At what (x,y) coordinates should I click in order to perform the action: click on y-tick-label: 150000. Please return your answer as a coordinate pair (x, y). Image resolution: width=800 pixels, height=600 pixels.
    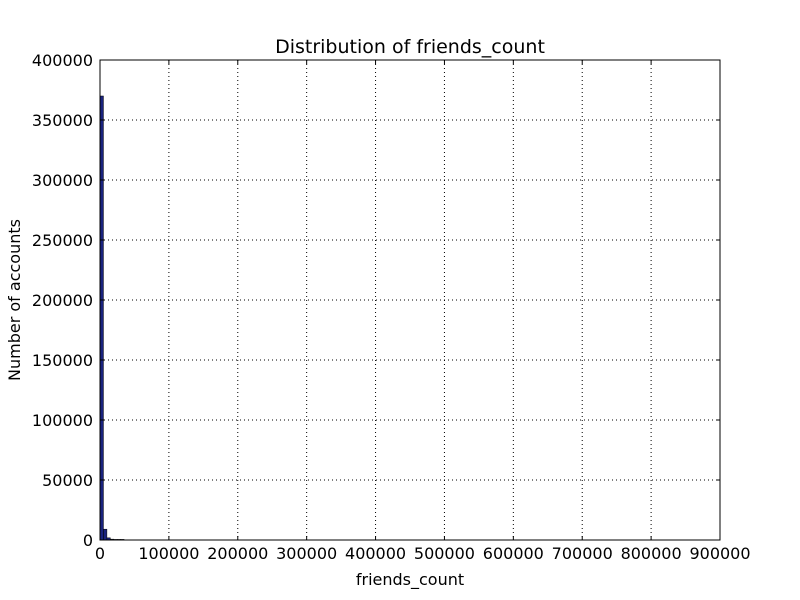
    Looking at the image, I should click on (62, 360).